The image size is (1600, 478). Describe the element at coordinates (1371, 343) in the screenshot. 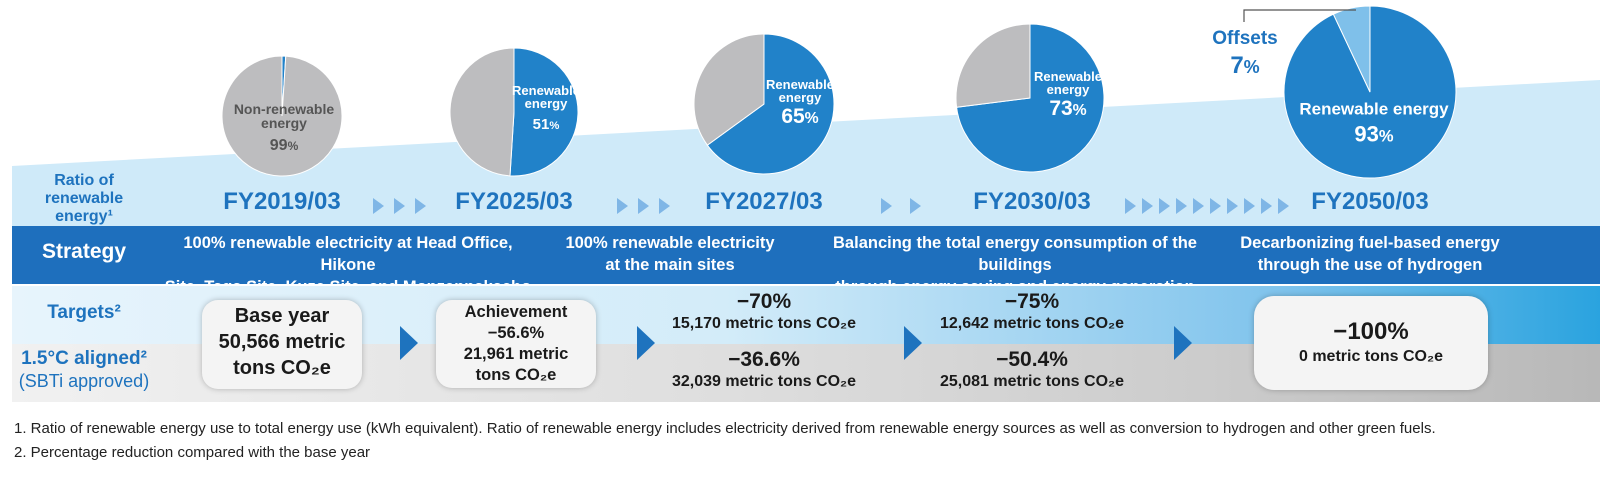

I see `target-2050-box: −100% 0 metric tons CO₂e` at that location.